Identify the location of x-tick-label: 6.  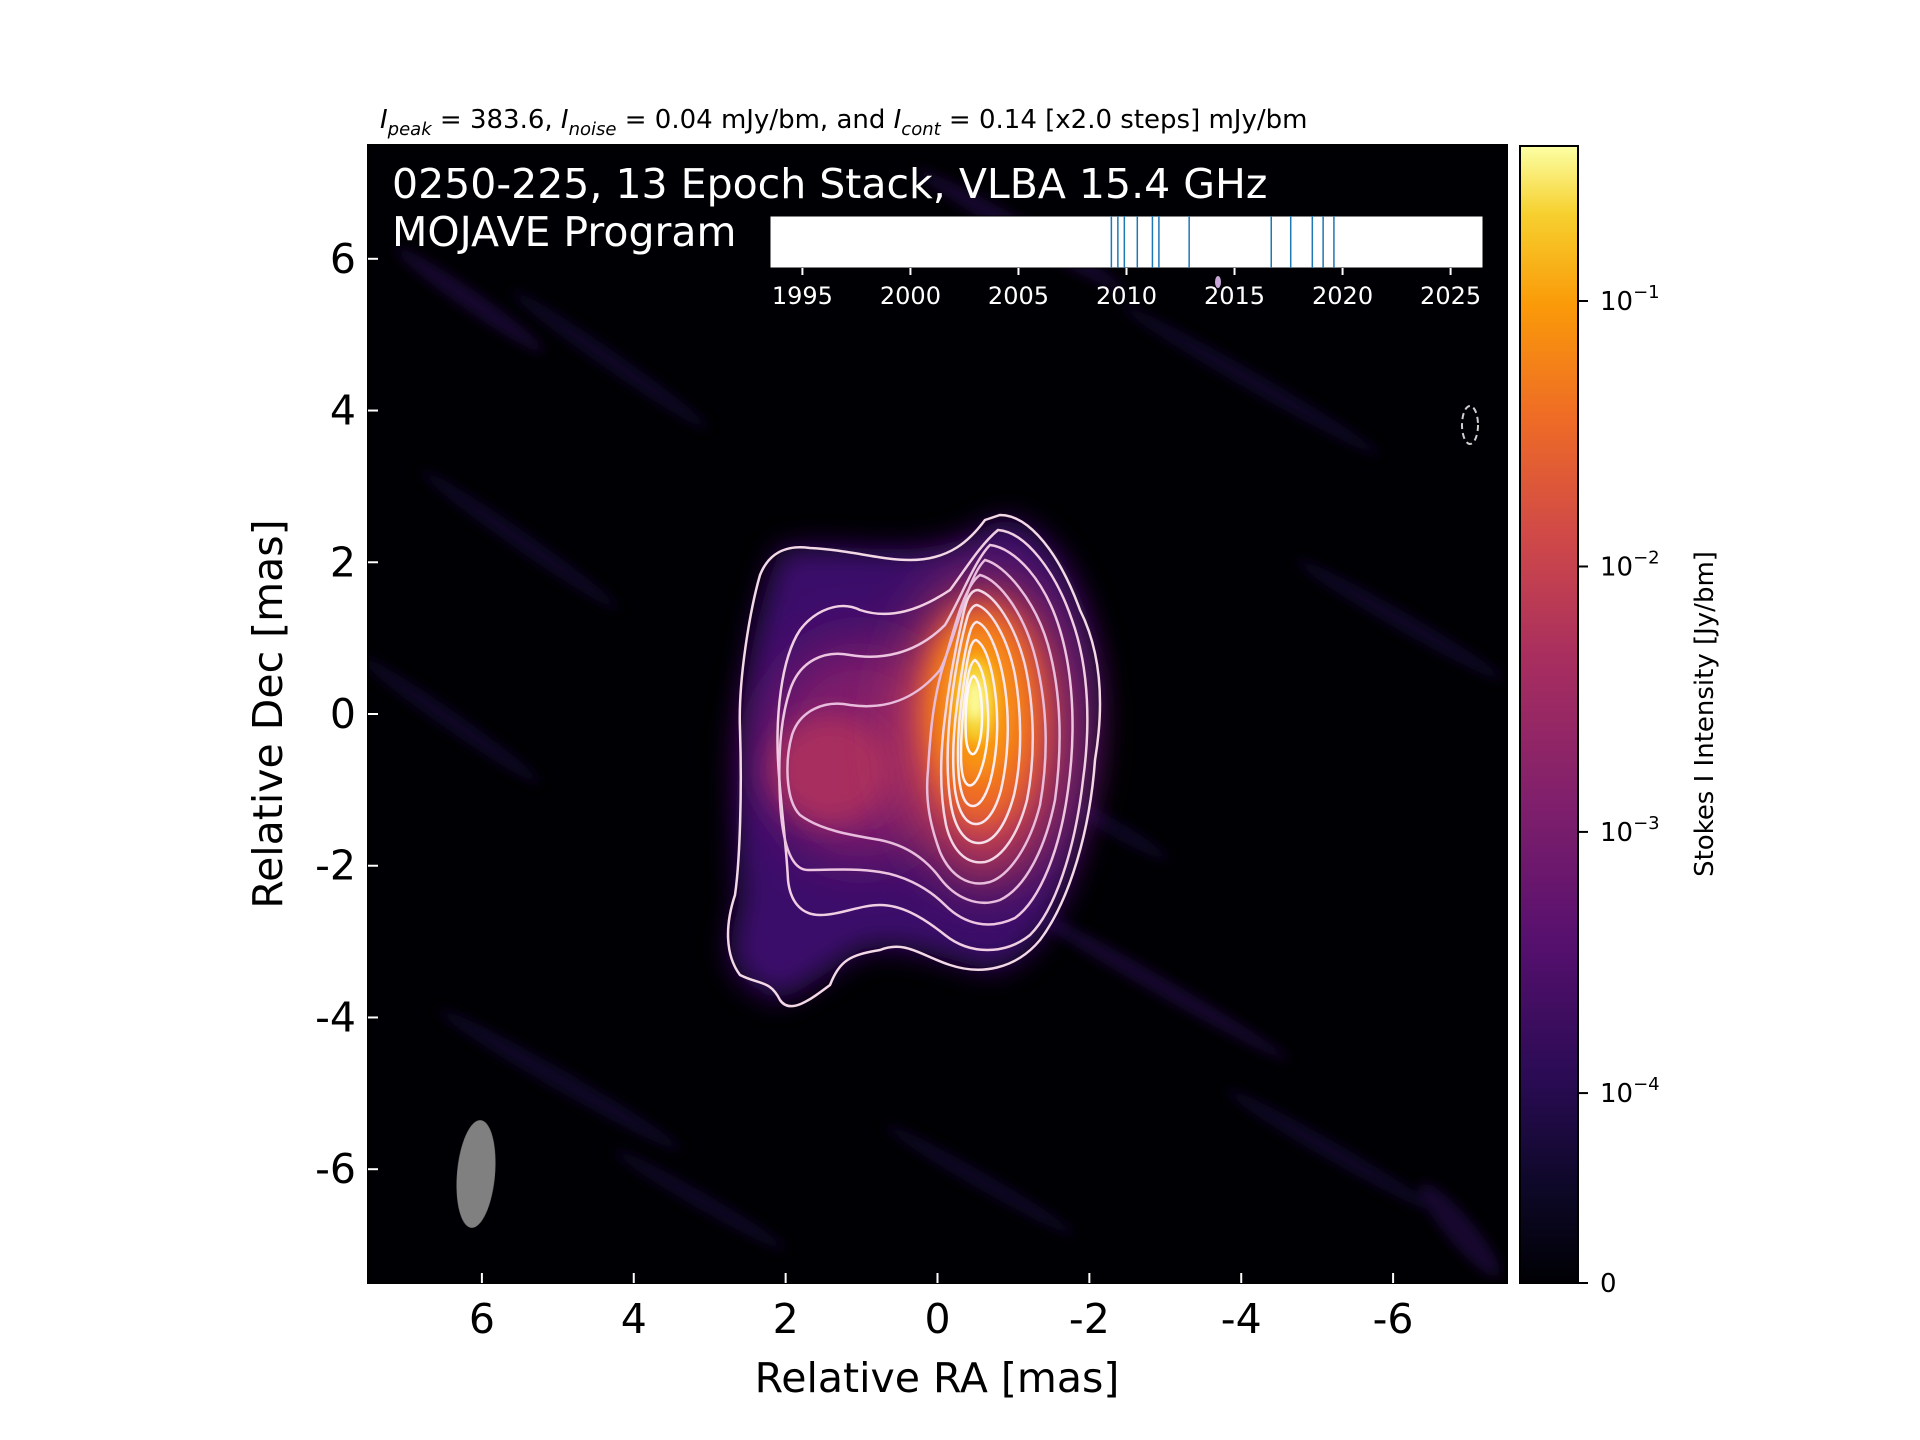
(482, 1319).